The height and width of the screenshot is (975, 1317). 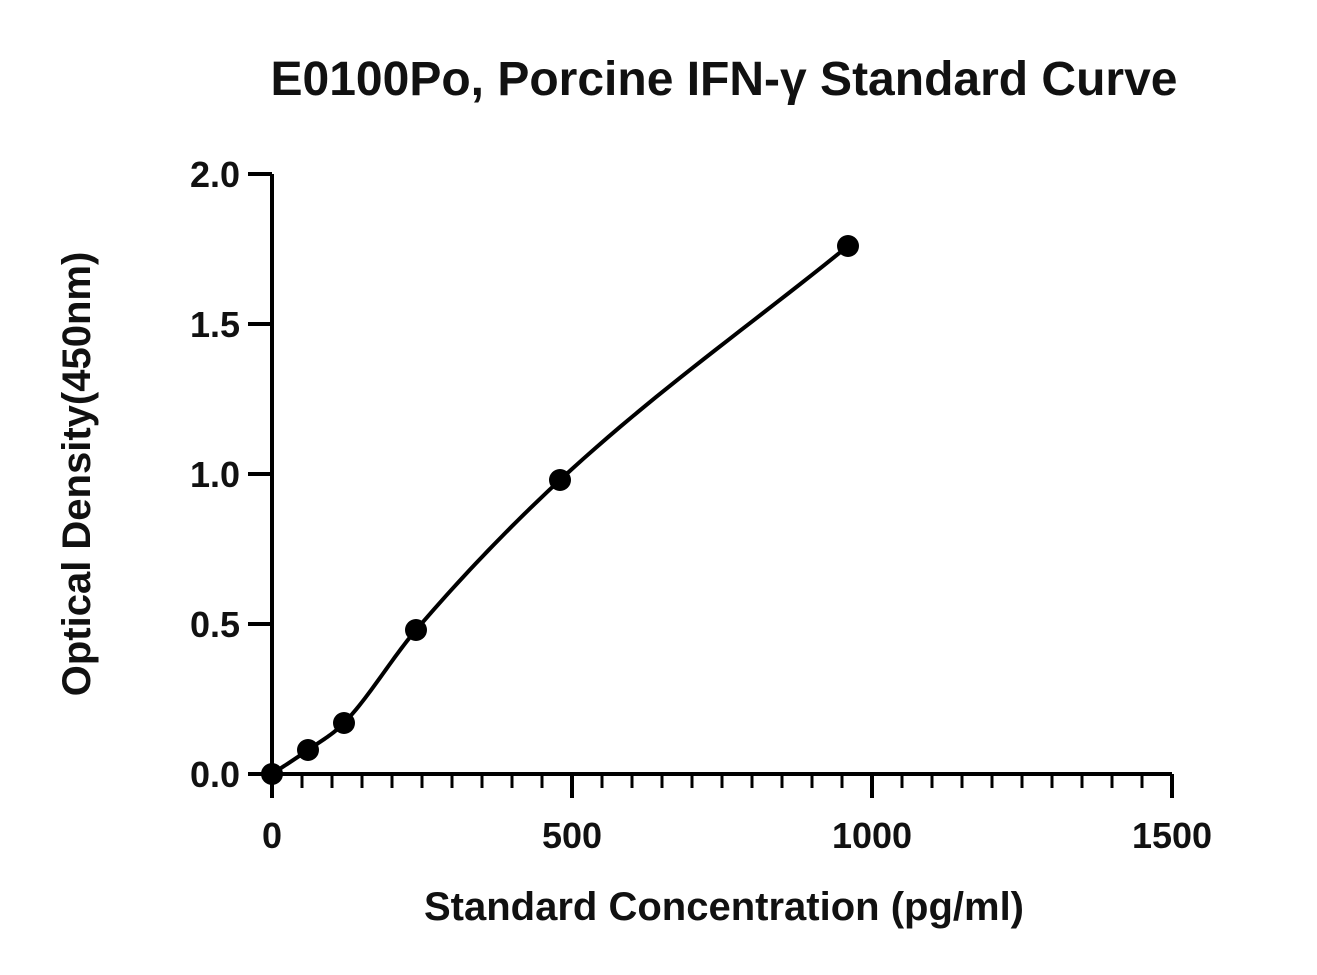 I want to click on y-axis-label: Optical Density(450nm), so click(x=77, y=474).